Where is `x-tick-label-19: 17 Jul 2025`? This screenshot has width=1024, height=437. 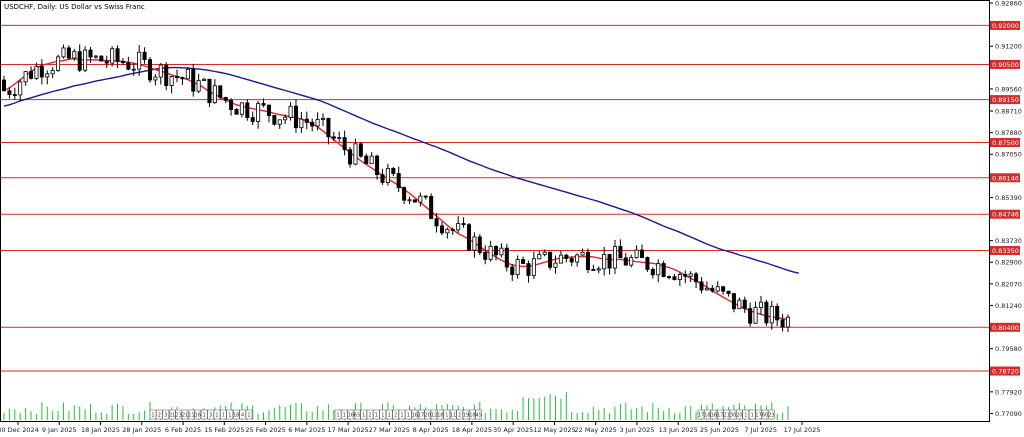 x-tick-label-19: 17 Jul 2025 is located at coordinates (802, 430).